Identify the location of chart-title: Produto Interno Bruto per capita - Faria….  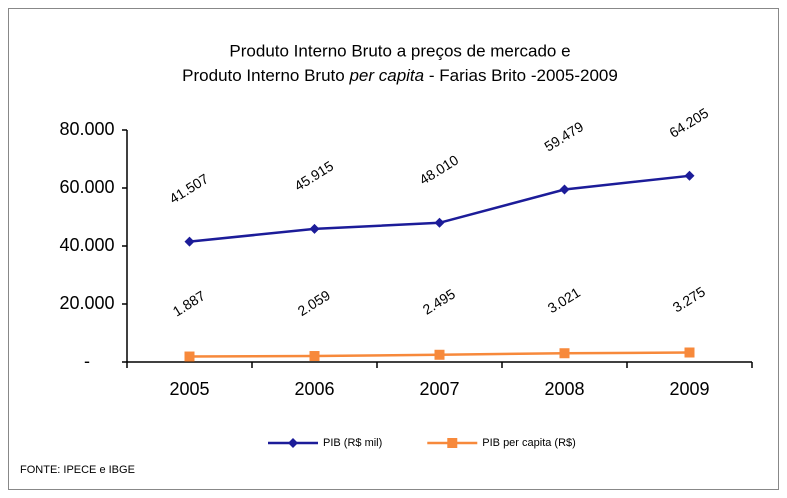
(400, 75).